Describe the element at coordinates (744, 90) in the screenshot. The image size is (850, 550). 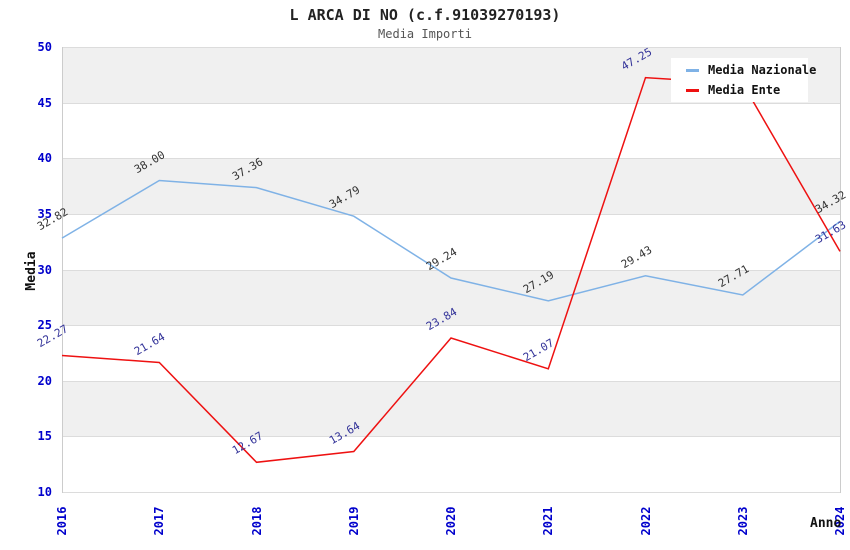
I see `legend-item-label: Media Ente` at that location.